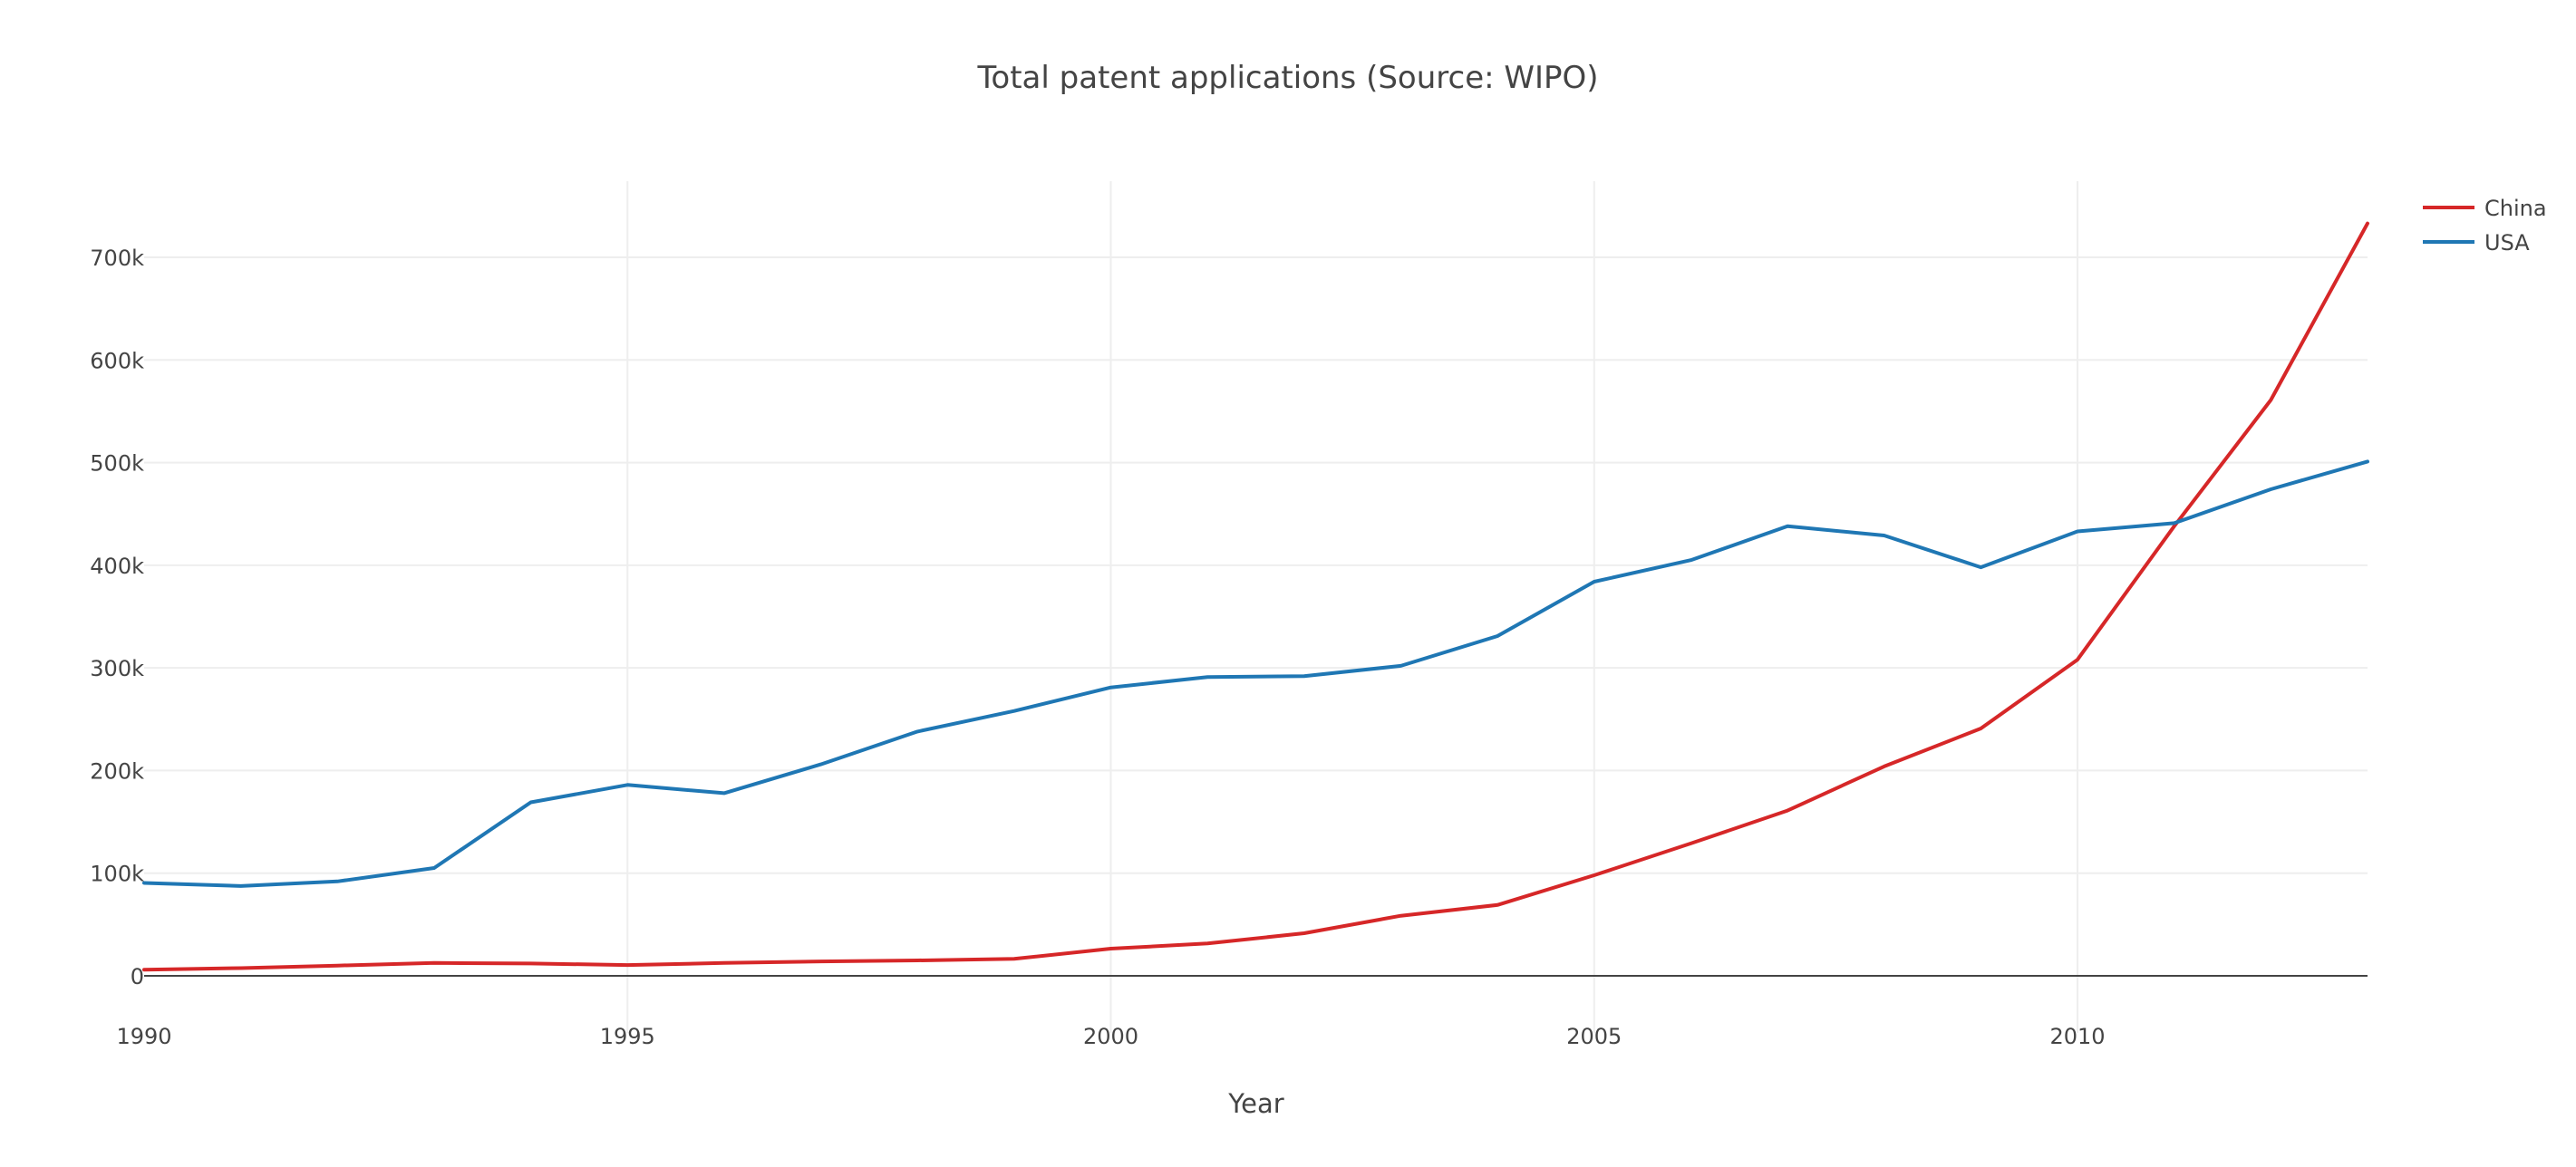 This screenshot has width=2576, height=1167. Describe the element at coordinates (117, 360) in the screenshot. I see `y-tick-label: 600k` at that location.